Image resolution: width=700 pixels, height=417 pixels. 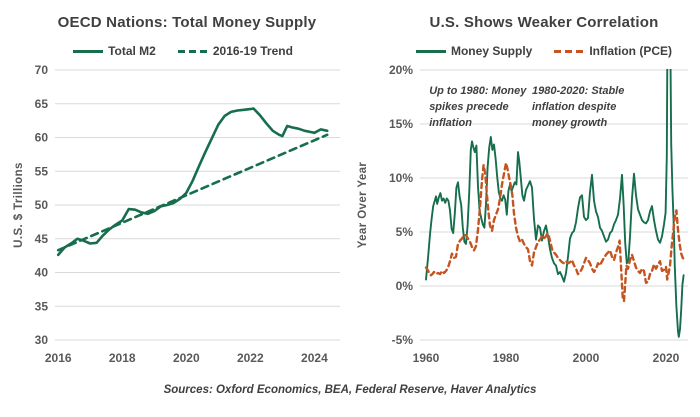 I want to click on svg-text: 2000, so click(x=586, y=358).